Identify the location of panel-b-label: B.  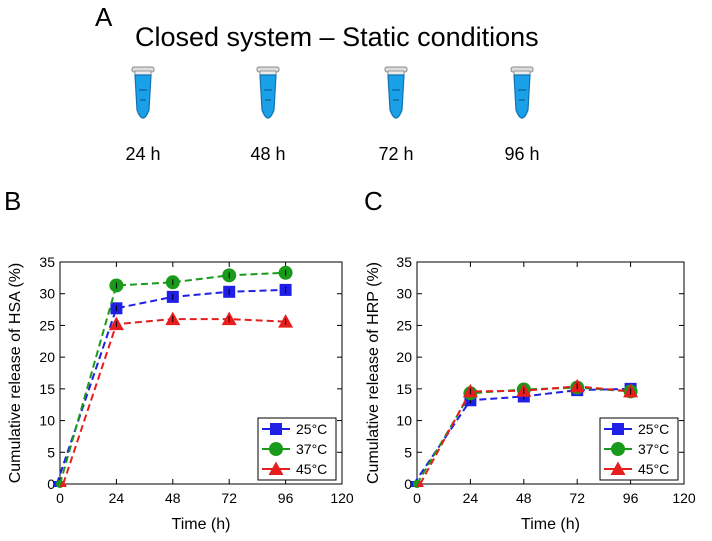
(13, 201).